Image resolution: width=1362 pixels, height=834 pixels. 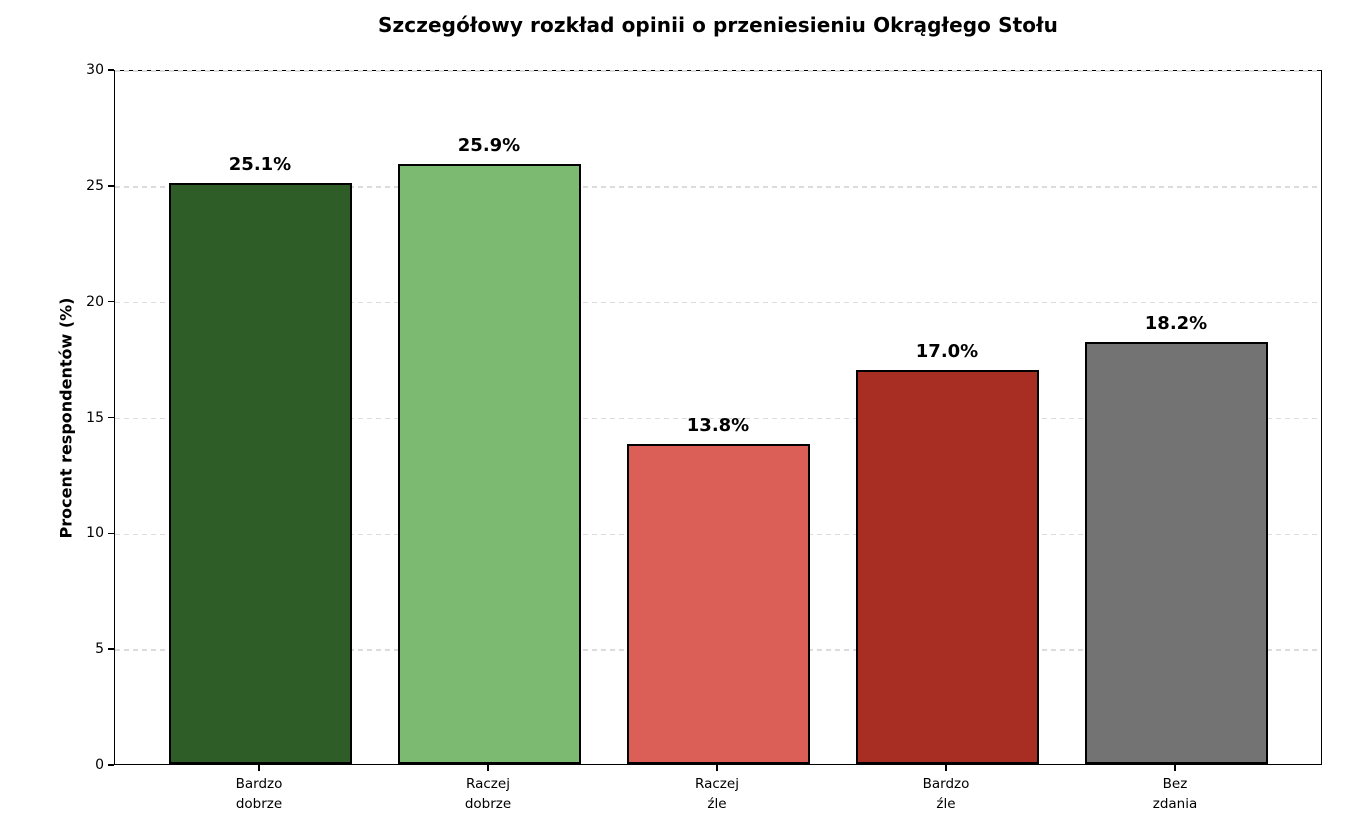 I want to click on x-tick-label: Bez zdania, so click(x=1175, y=794).